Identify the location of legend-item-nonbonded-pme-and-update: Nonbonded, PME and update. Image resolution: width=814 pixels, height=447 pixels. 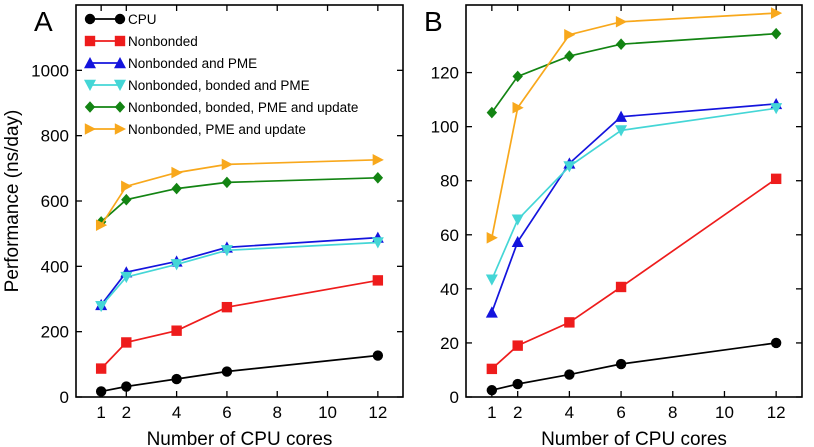
(195, 129).